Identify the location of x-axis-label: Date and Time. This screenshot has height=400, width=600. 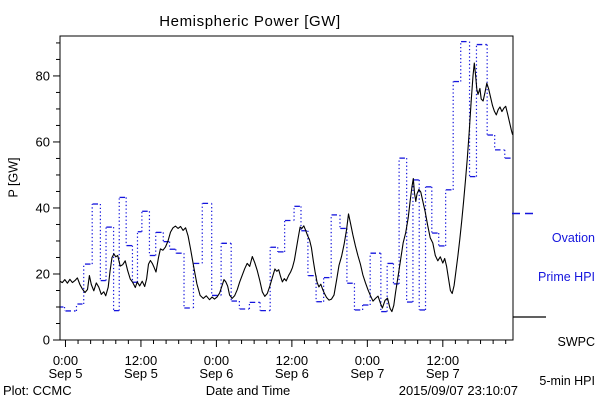
(248, 390).